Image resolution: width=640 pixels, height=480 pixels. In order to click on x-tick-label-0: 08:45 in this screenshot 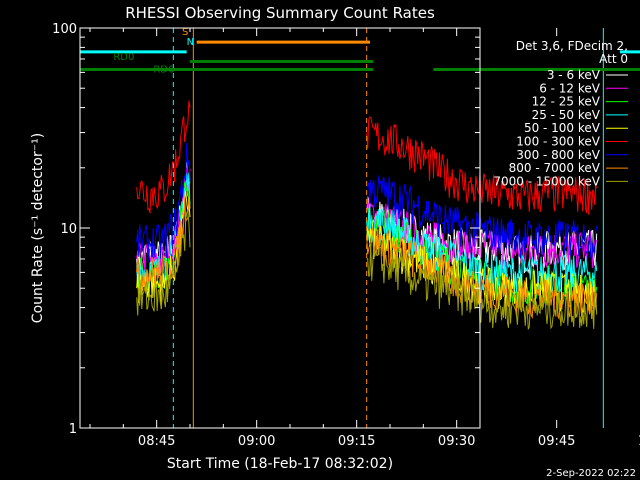, I will do `click(156, 441)`.